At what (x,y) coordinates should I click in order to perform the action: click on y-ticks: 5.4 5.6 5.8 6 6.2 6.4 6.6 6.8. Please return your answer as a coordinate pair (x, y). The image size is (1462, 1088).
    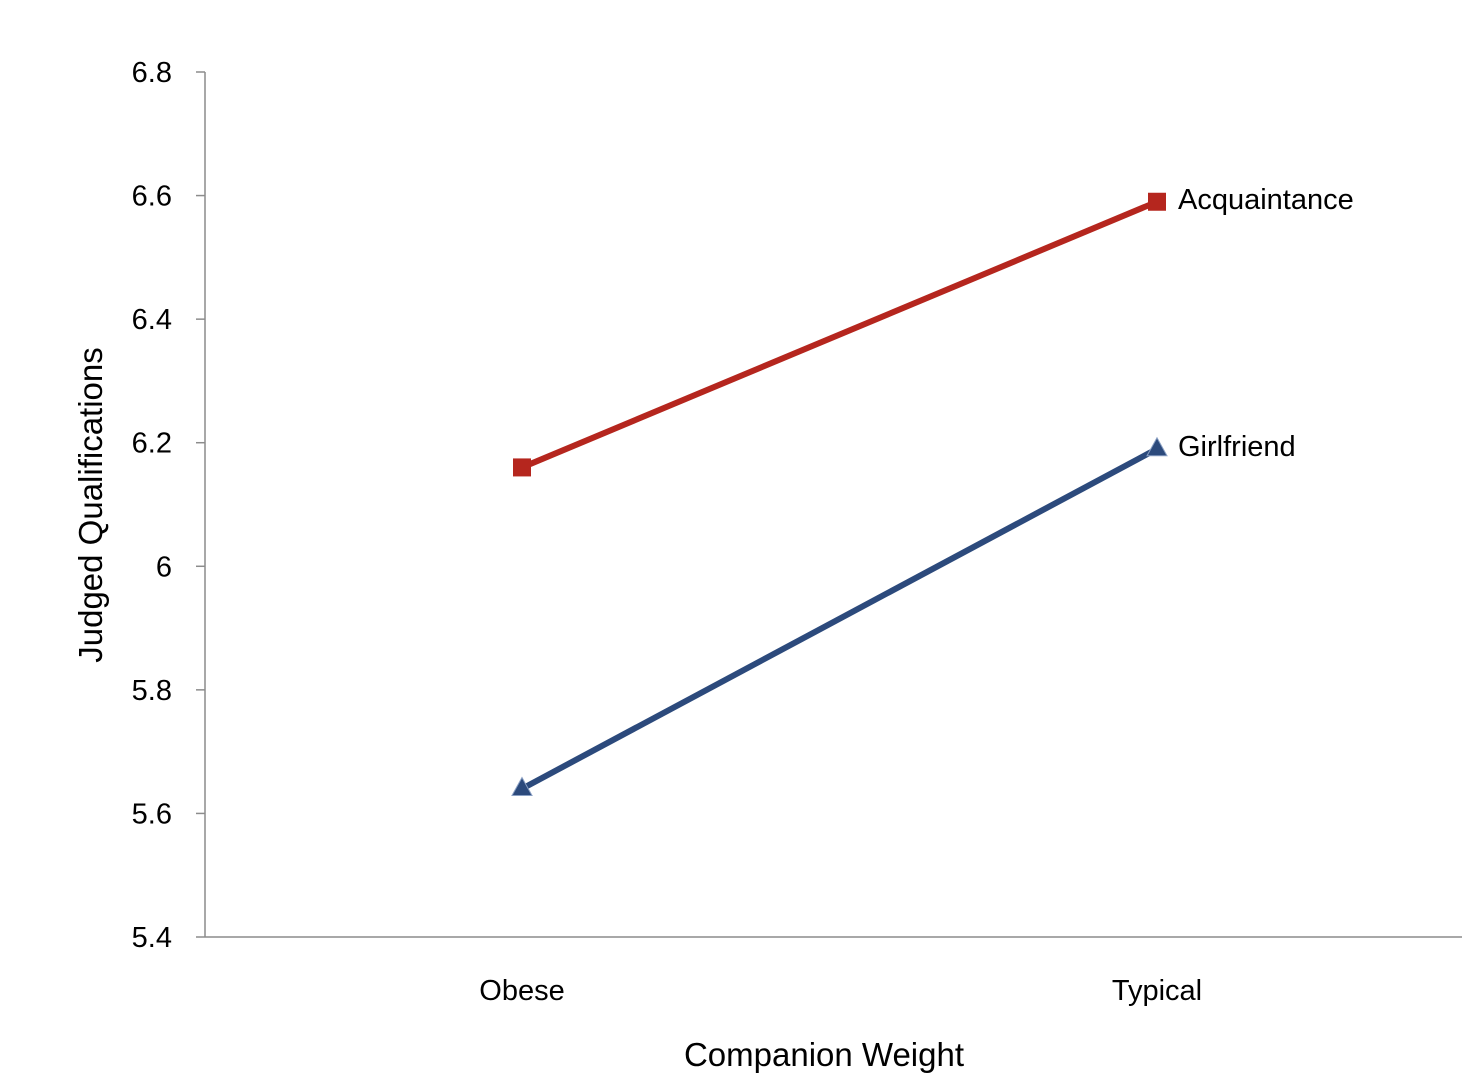
    Looking at the image, I should click on (168, 505).